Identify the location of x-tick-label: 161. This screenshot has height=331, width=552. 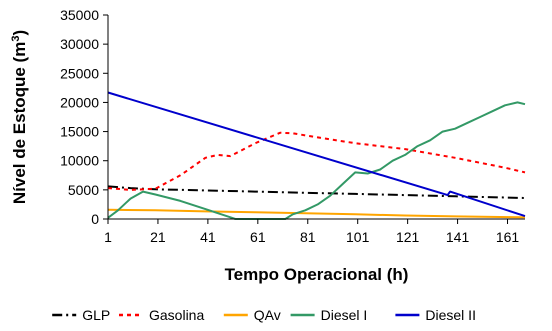
(508, 237).